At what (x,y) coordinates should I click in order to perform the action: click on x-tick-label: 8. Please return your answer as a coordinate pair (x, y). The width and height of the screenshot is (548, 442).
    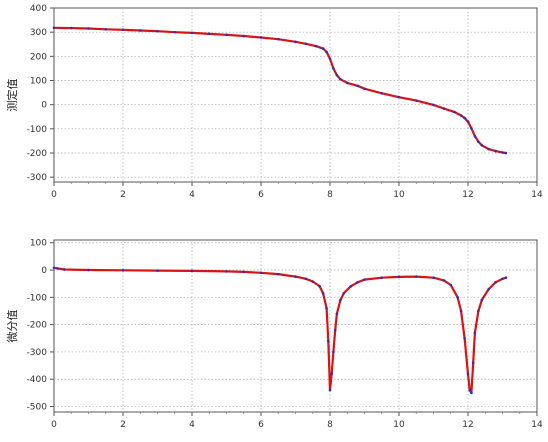
    Looking at the image, I should click on (330, 195).